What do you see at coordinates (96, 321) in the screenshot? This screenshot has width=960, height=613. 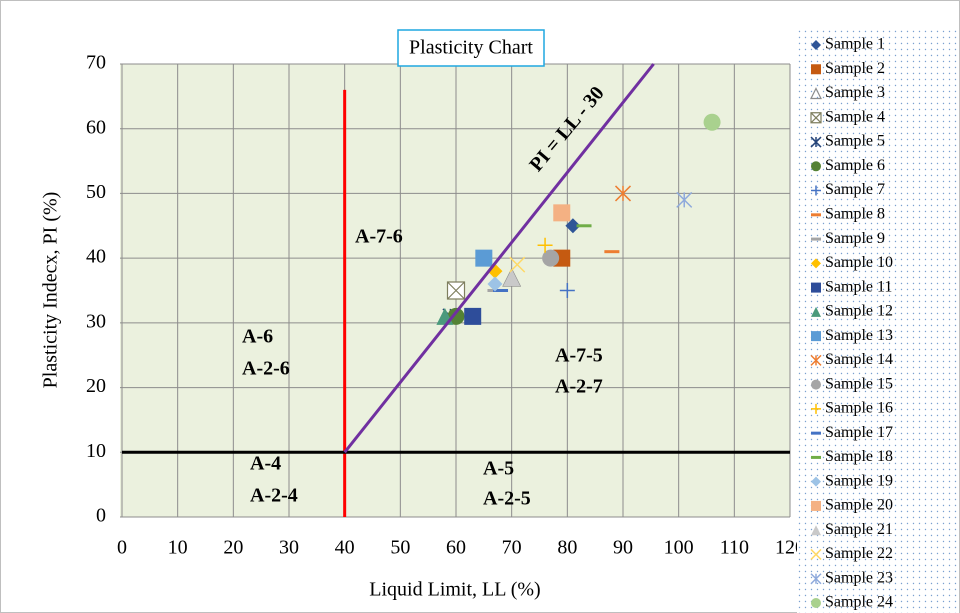 I see `y-tick-label: 30` at bounding box center [96, 321].